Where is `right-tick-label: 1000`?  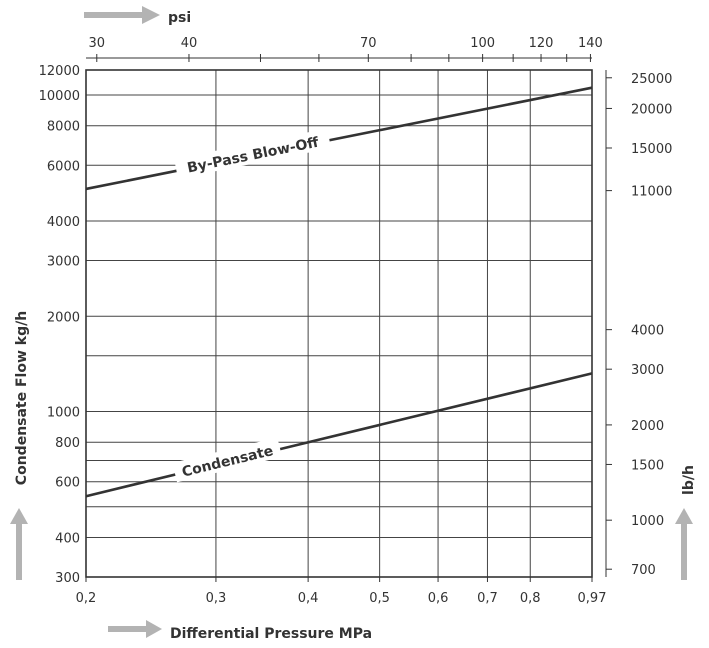 right-tick-label: 1000 is located at coordinates (647, 521).